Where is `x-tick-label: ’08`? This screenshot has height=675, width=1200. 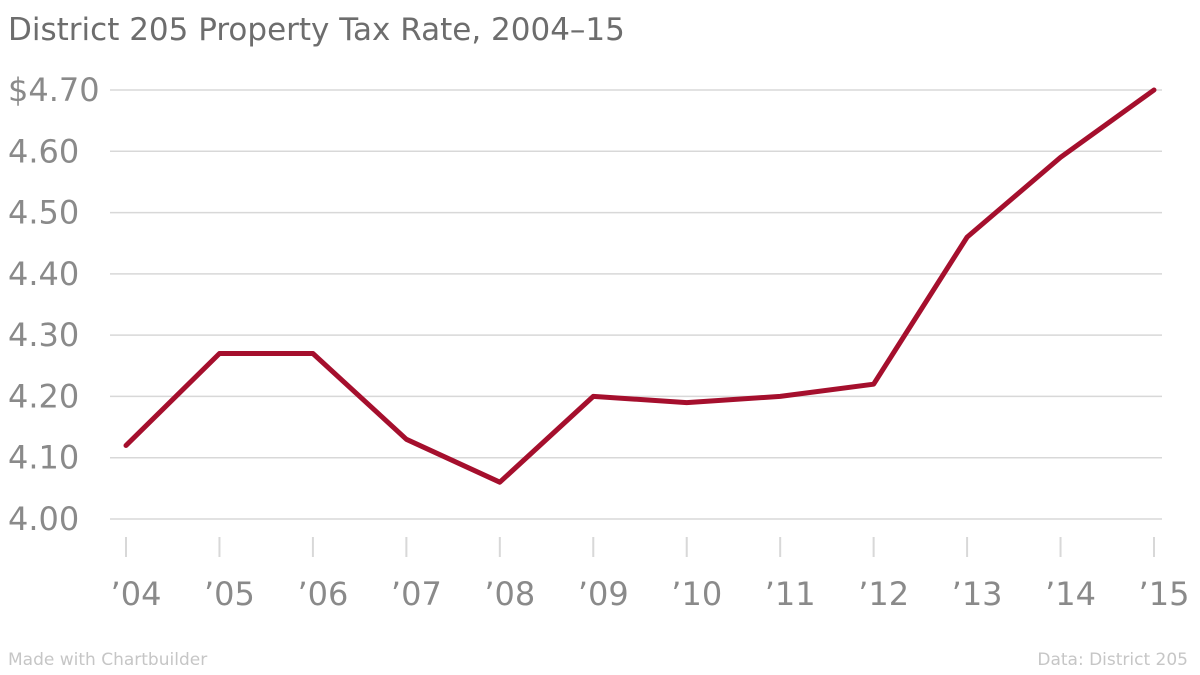 x-tick-label: ’08 is located at coordinates (509, 594).